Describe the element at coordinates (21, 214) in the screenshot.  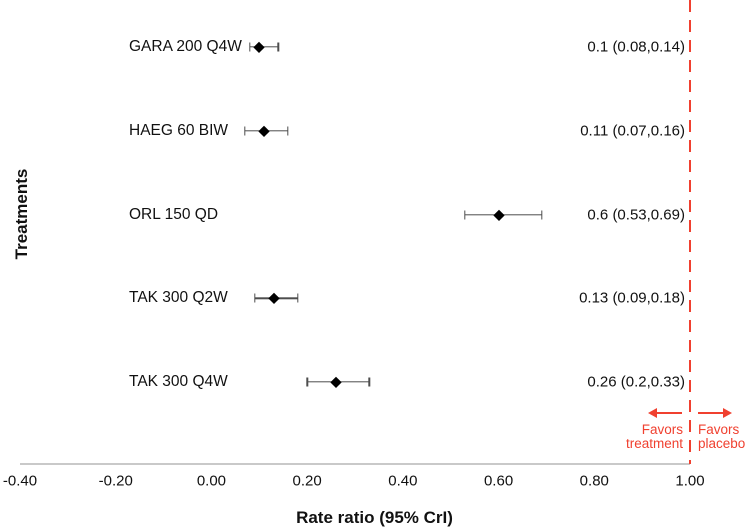
I see `y-axis-title: Treatments` at that location.